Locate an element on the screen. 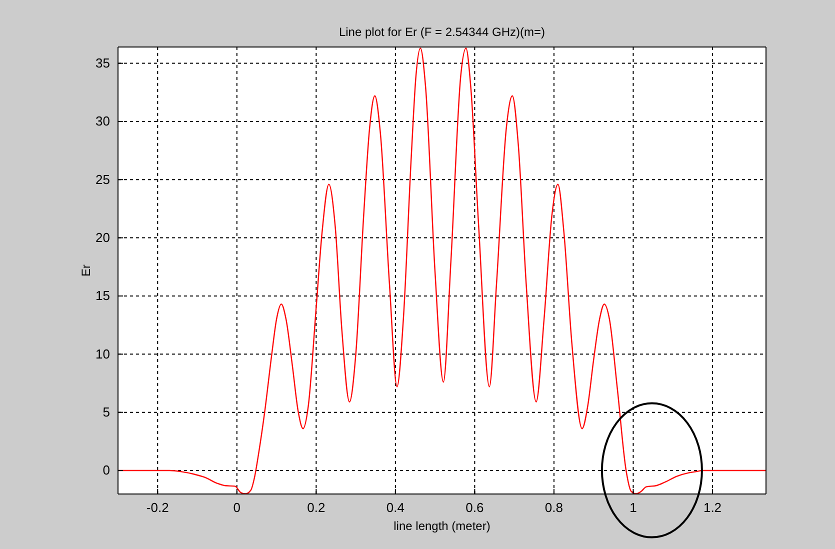  x-axis-title: line length (meter) is located at coordinates (442, 526).